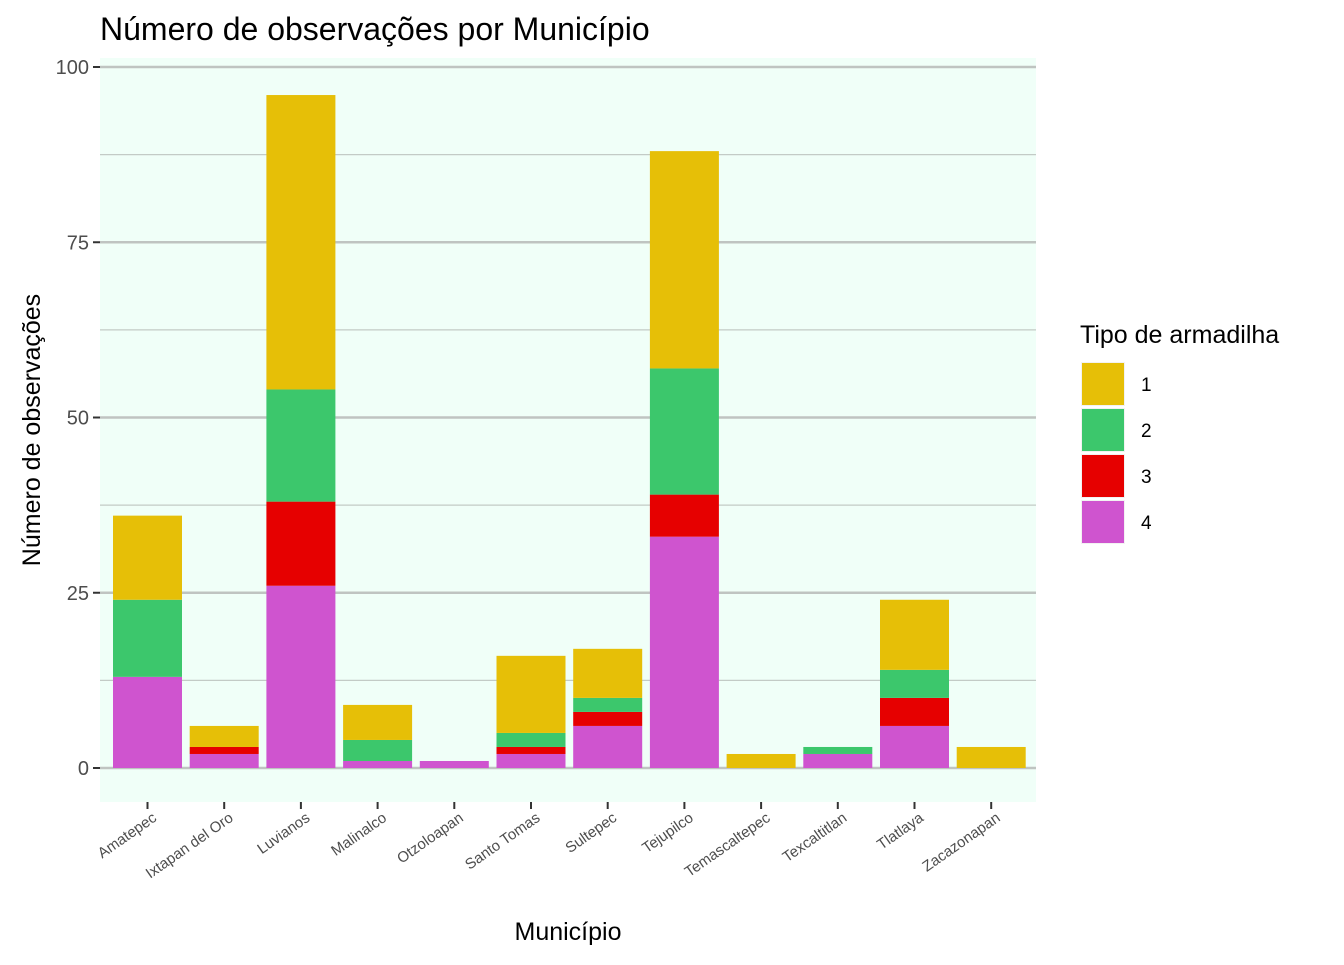 The image size is (1344, 965). Describe the element at coordinates (728, 845) in the screenshot. I see `x-tick-label: Temascaltepec` at that location.